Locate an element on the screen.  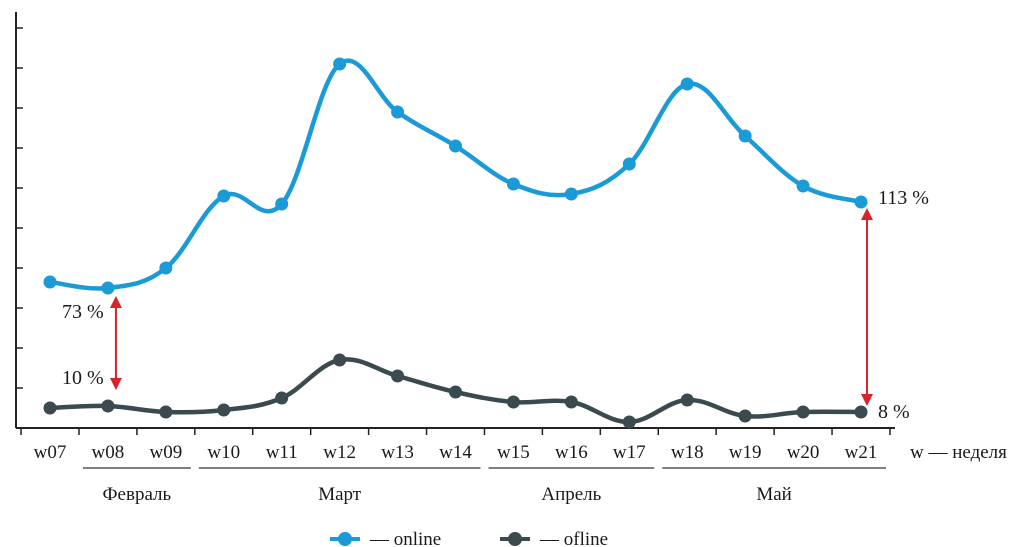
month-label: Апрель is located at coordinates (571, 494).